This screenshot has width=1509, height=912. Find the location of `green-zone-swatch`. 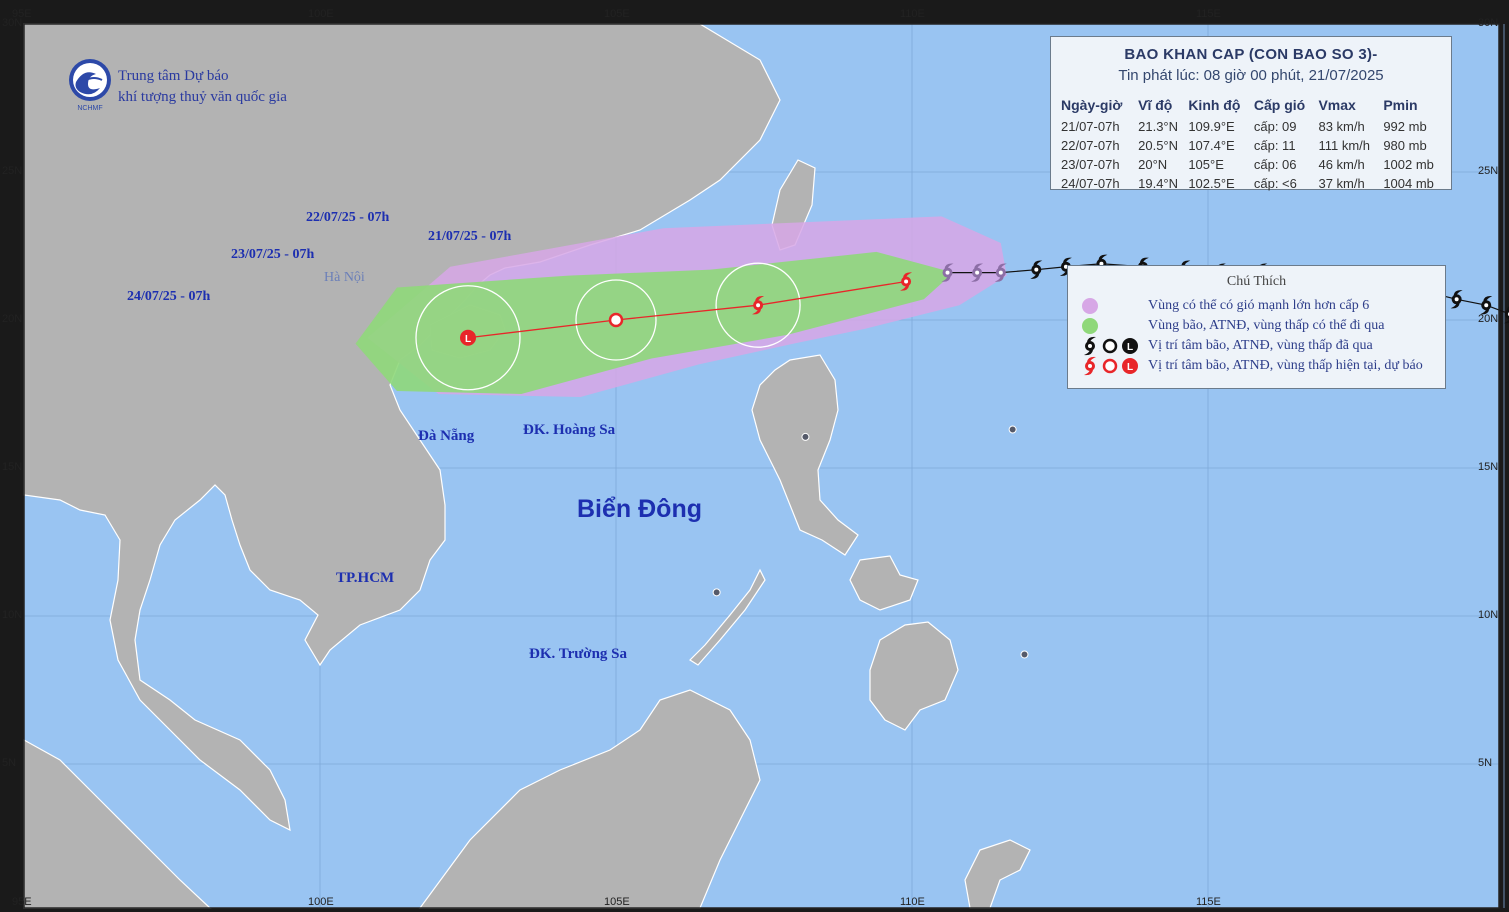

green-zone-swatch is located at coordinates (1090, 326).